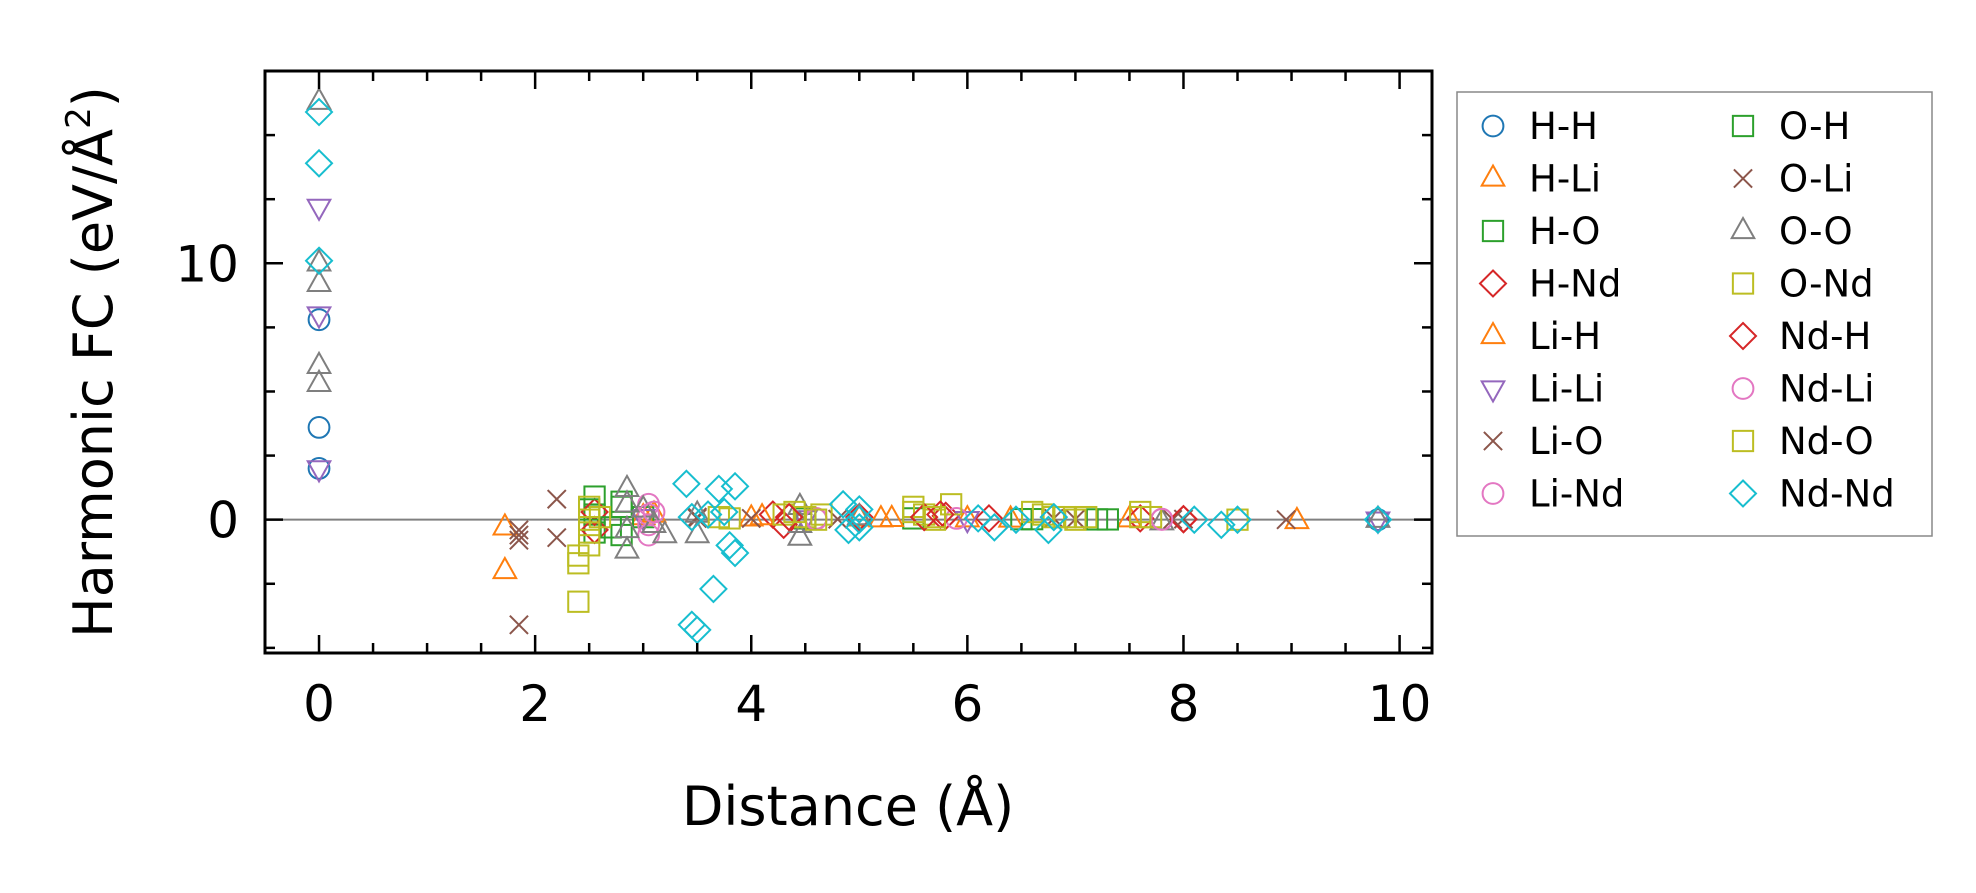  Describe the element at coordinates (1802, 284) in the screenshot. I see `legend-item-o-nd: O-Nd` at that location.